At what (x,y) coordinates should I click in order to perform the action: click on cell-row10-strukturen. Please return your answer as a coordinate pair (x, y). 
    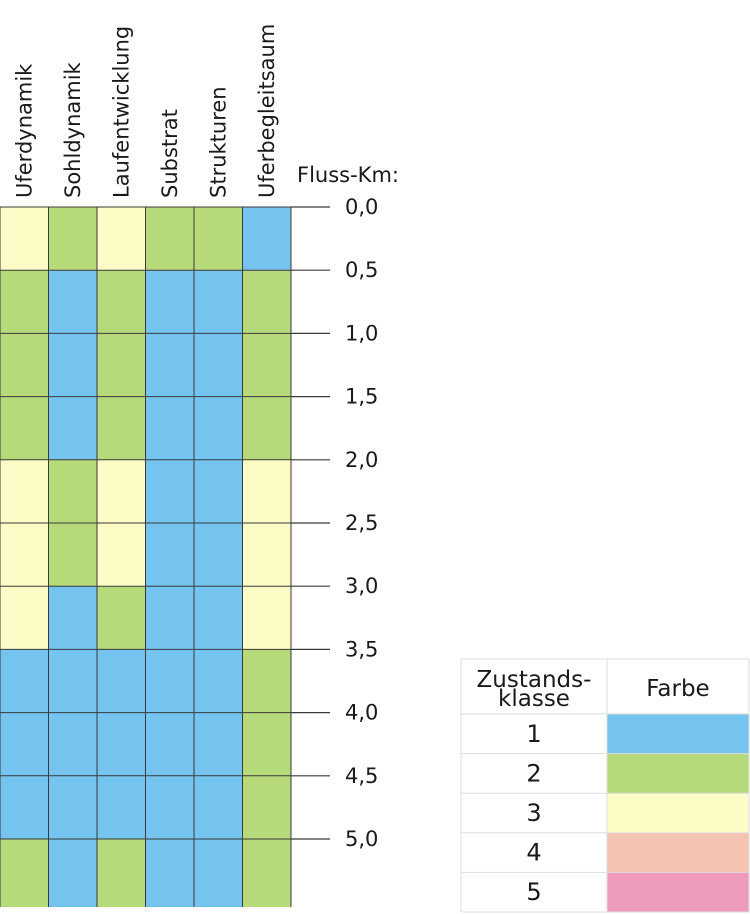
    Looking at the image, I should click on (218, 873).